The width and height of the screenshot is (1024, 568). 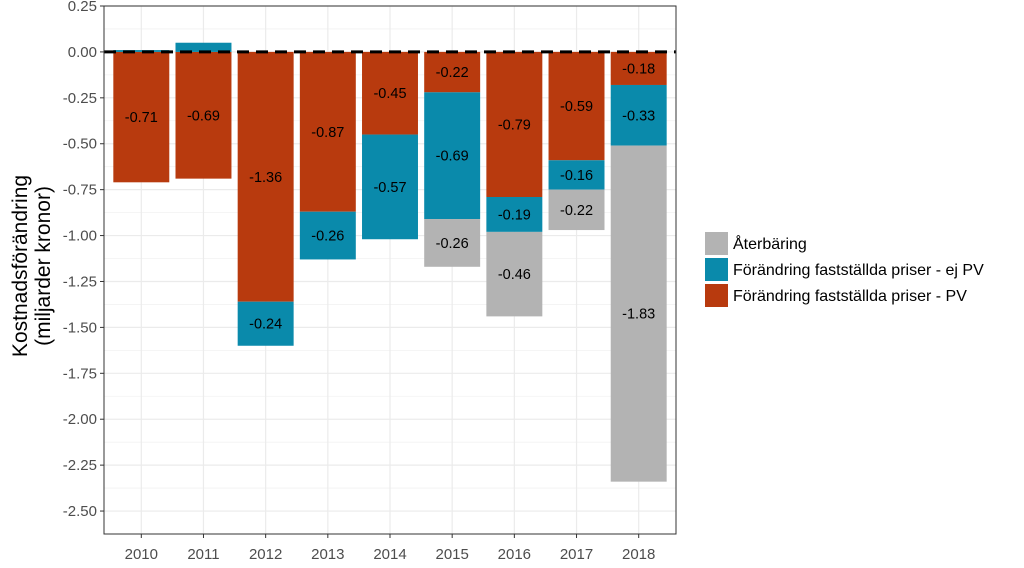 I want to click on data-label-2017-series-1: -0.59, so click(x=576, y=107).